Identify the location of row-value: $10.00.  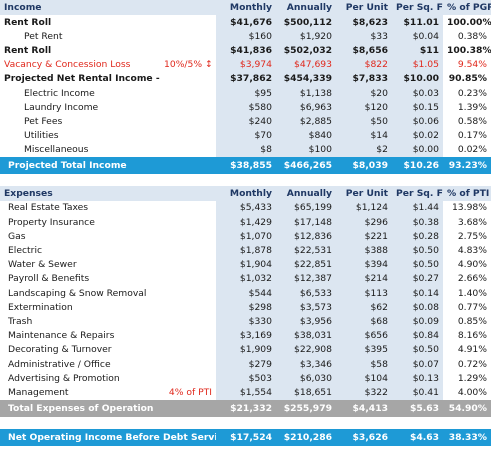
(417, 78).